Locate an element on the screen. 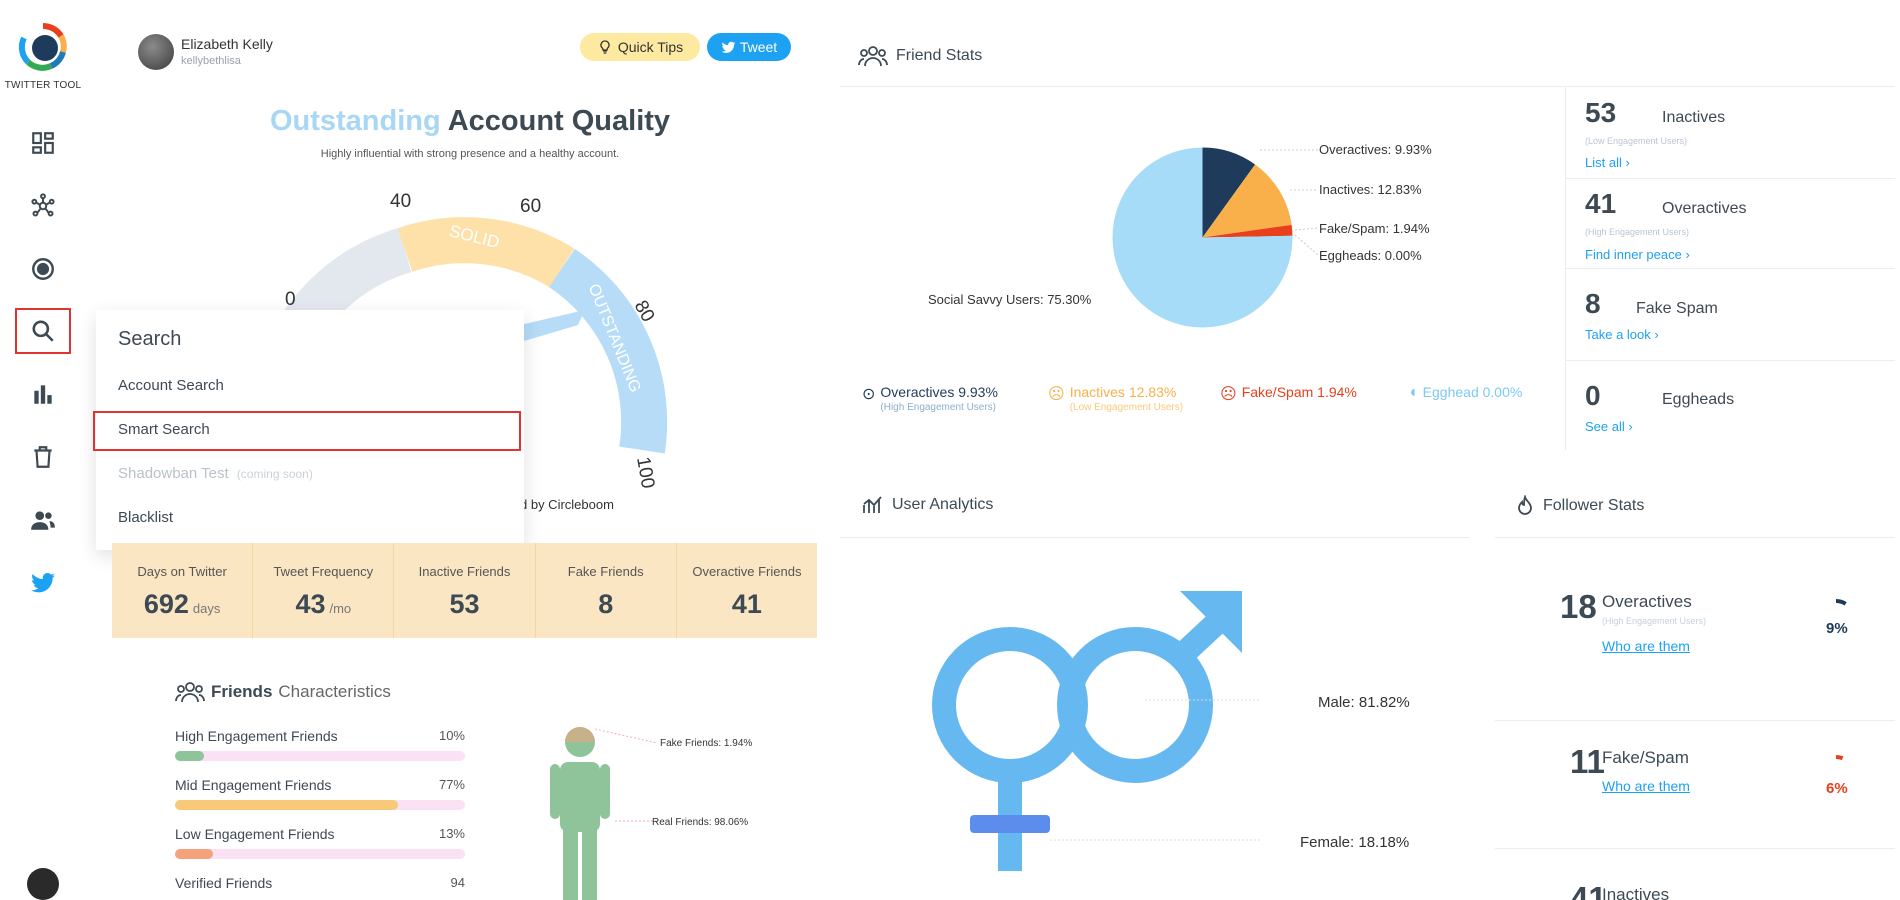 Image resolution: width=1900 pixels, height=900 pixels. menu-blacklist: Blacklist is located at coordinates (146, 517).